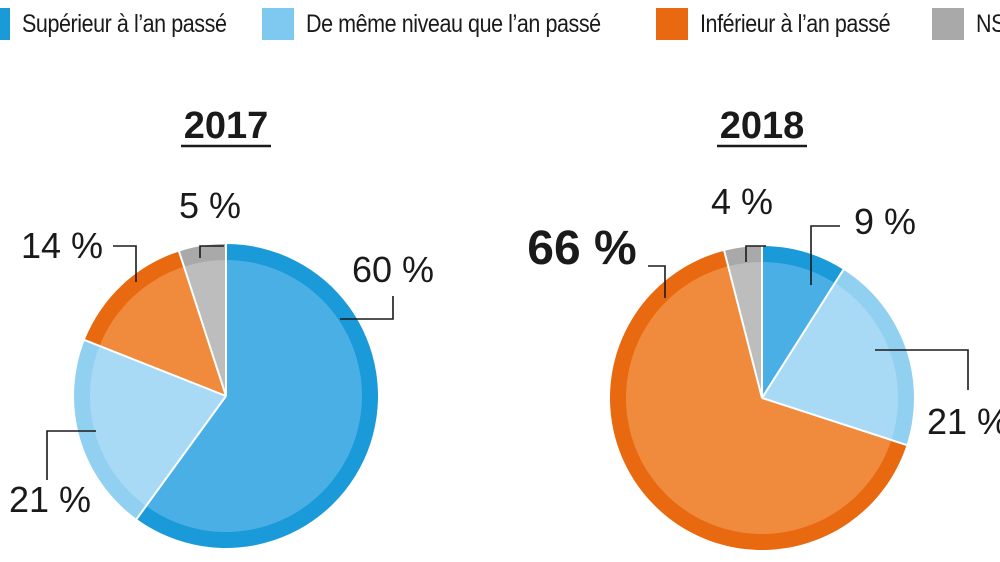 This screenshot has height=562, width=1000. Describe the element at coordinates (226, 126) in the screenshot. I see `pie-2017-title: 2017` at that location.